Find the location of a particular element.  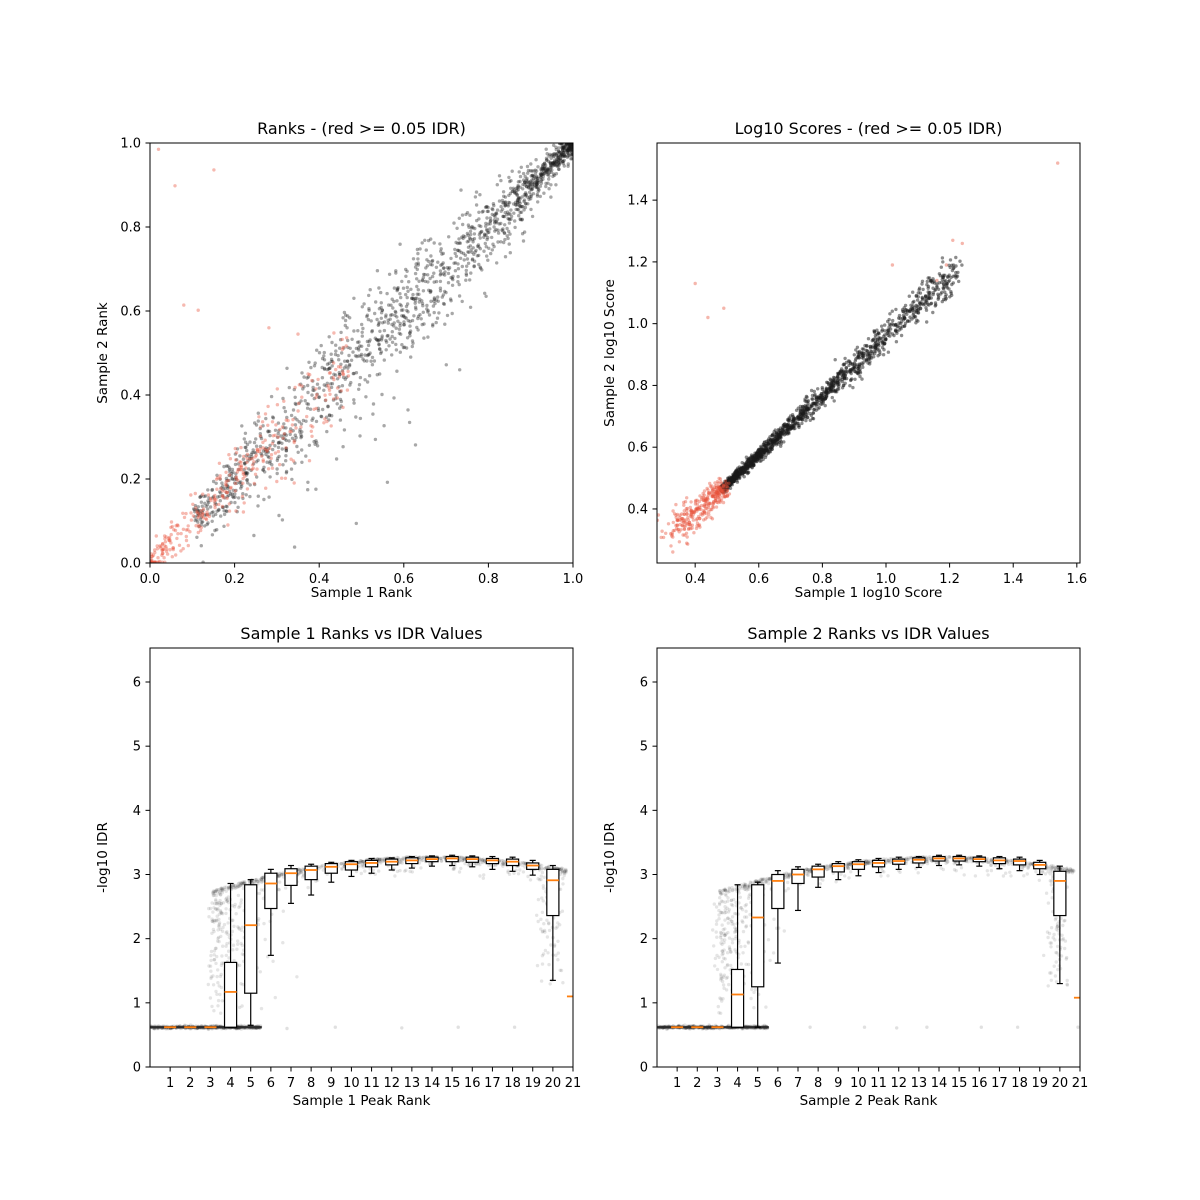

idr-scatter-points is located at coordinates (401, 1028).